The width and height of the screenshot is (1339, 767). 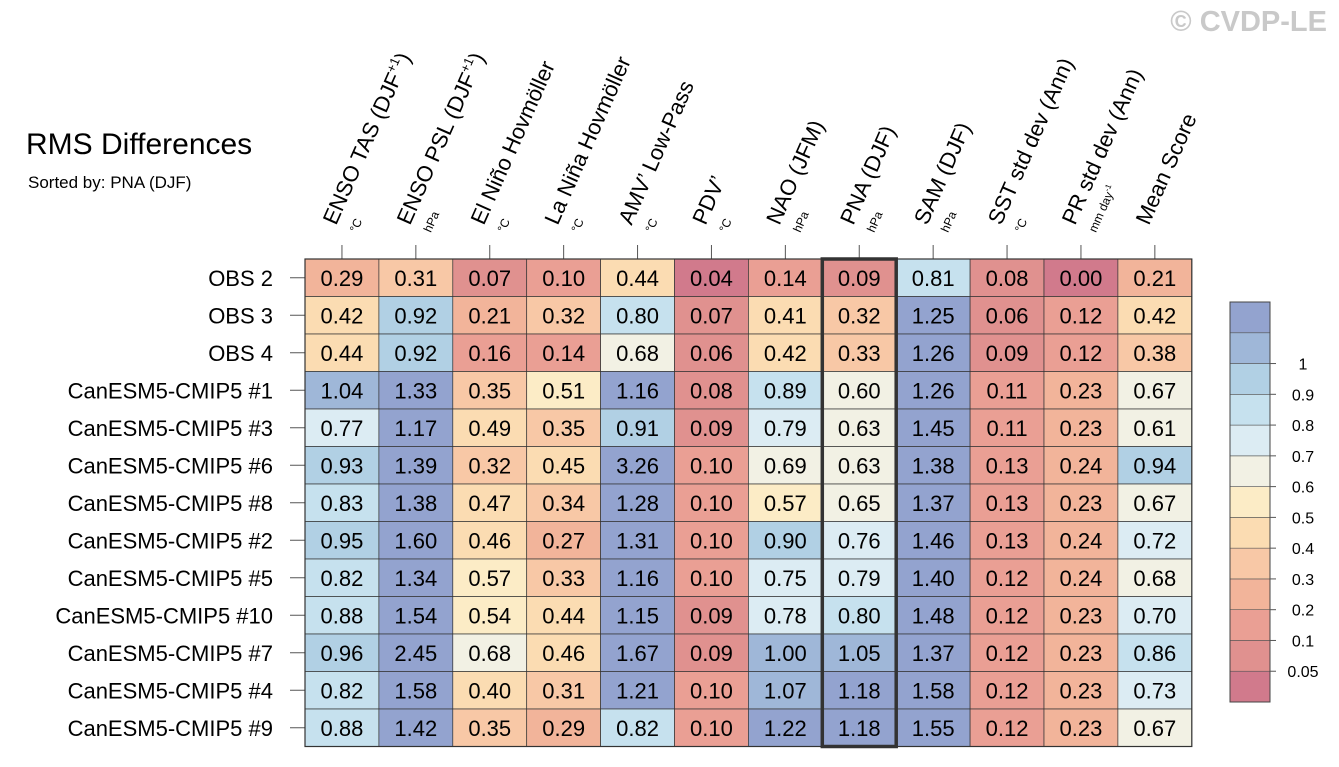 What do you see at coordinates (1154, 465) in the screenshot?
I see `cell-value: 0.94` at bounding box center [1154, 465].